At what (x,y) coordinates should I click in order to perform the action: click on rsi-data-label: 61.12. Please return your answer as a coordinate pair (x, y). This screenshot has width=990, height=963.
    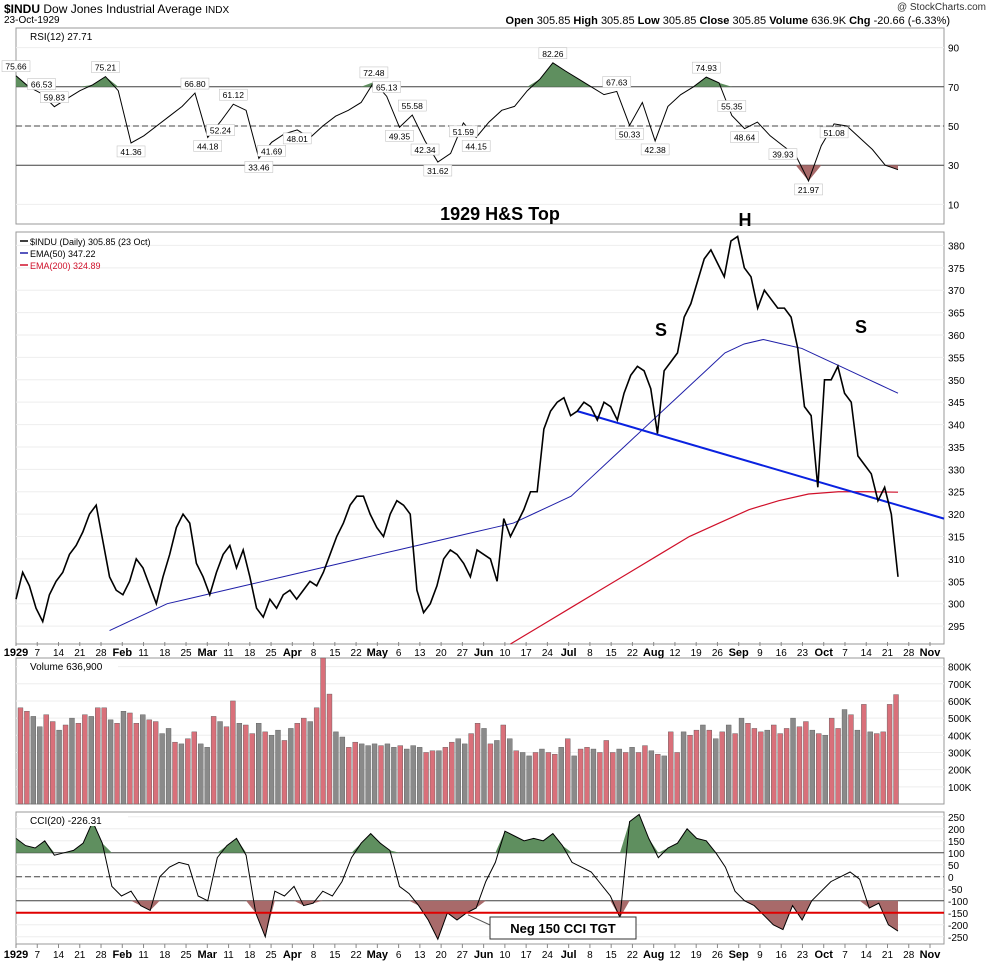
    Looking at the image, I should click on (234, 95).